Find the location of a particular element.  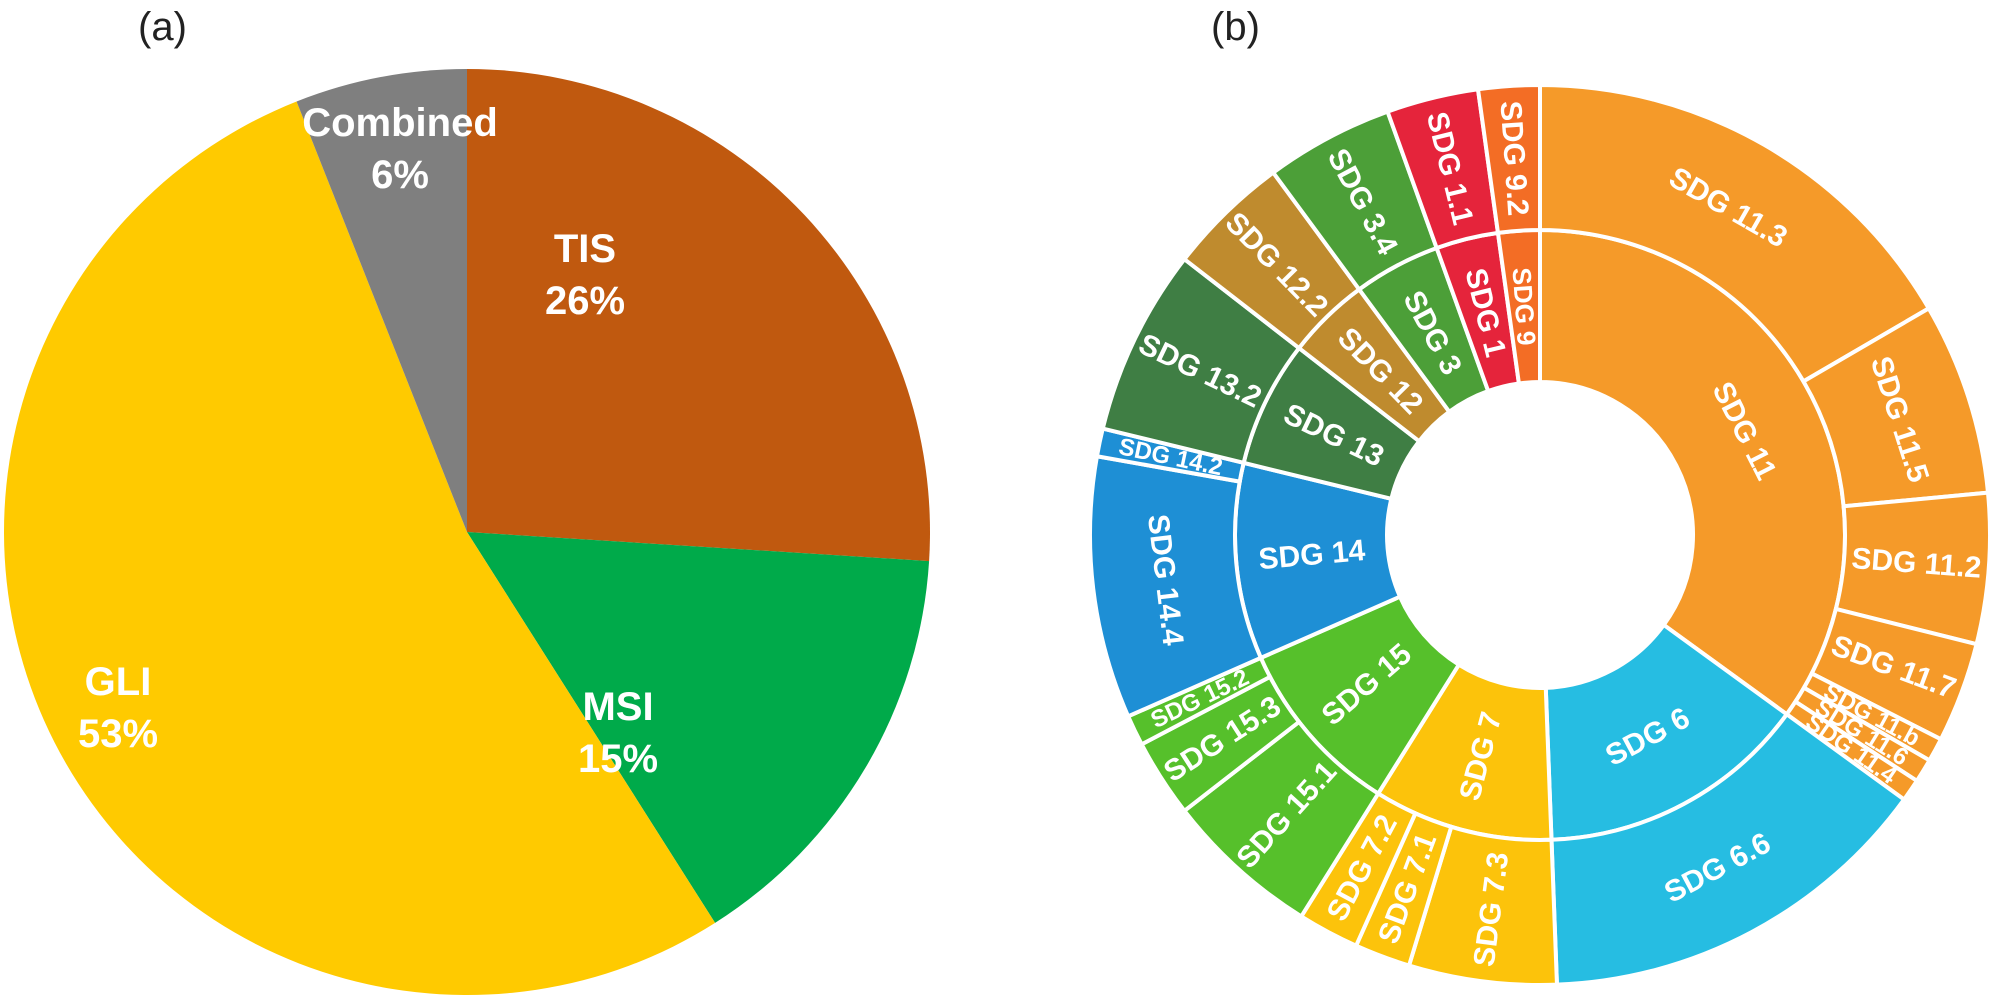

pie-slice-tis is located at coordinates (698, 315).